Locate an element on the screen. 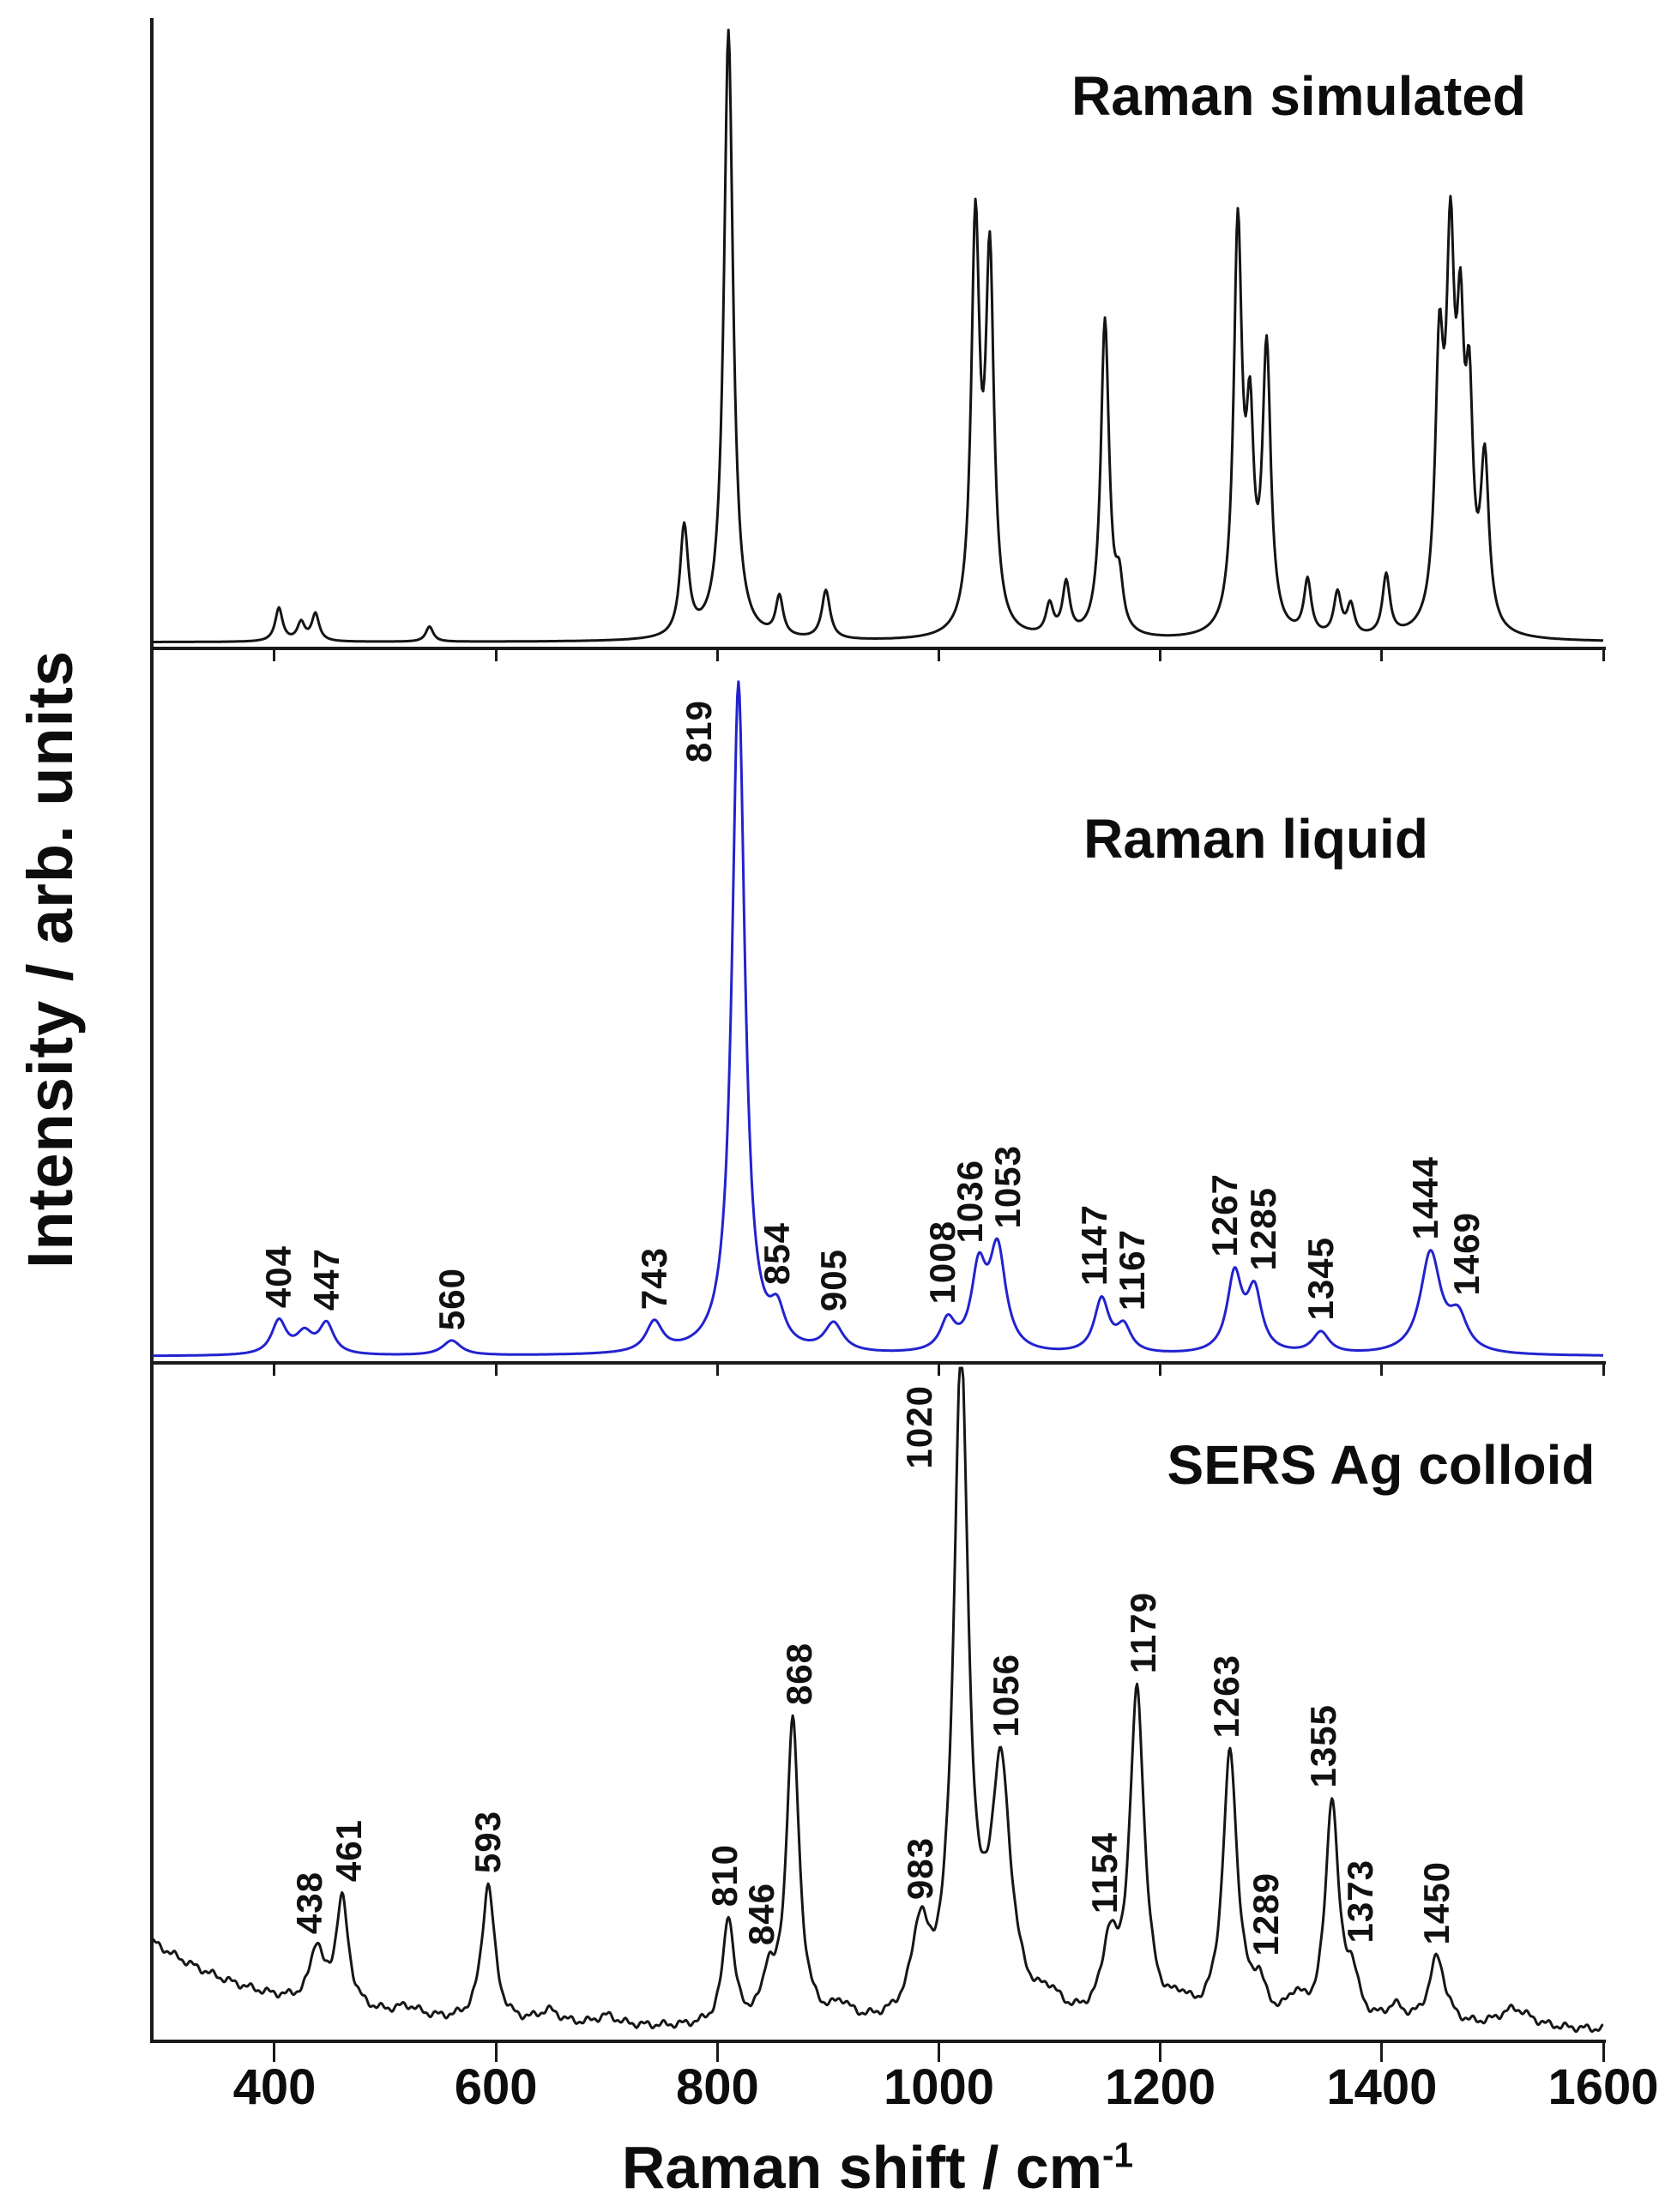 Image resolution: width=1659 pixels, height=2212 pixels. peak-label-1373: 1373 is located at coordinates (1359, 1901).